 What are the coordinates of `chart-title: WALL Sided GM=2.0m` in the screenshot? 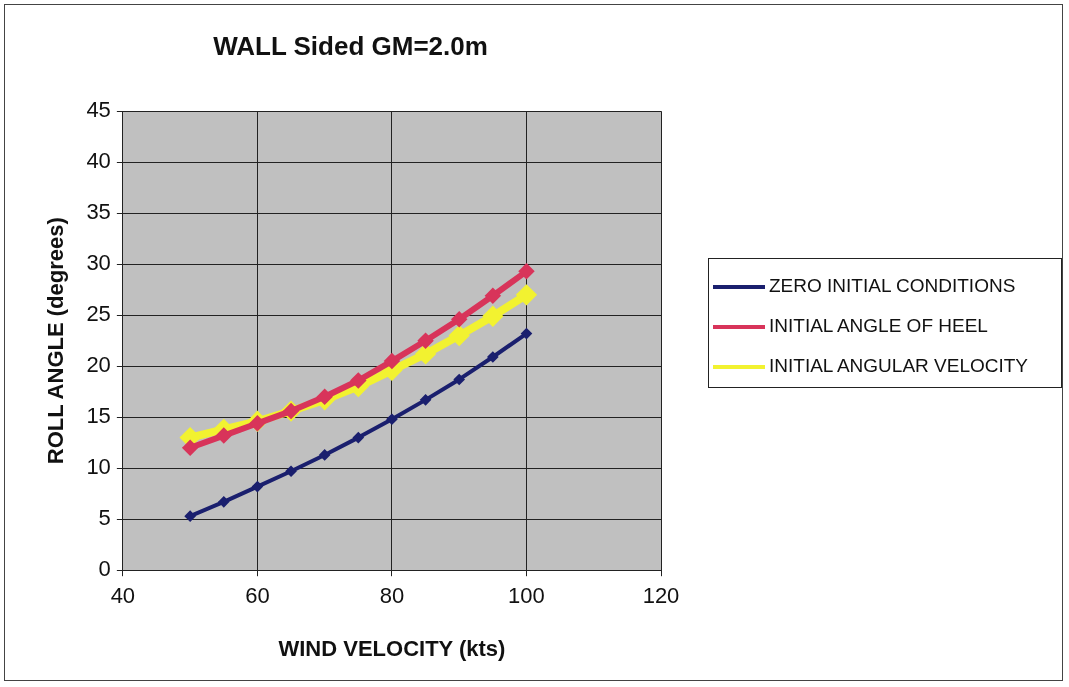 It's located at (350, 45).